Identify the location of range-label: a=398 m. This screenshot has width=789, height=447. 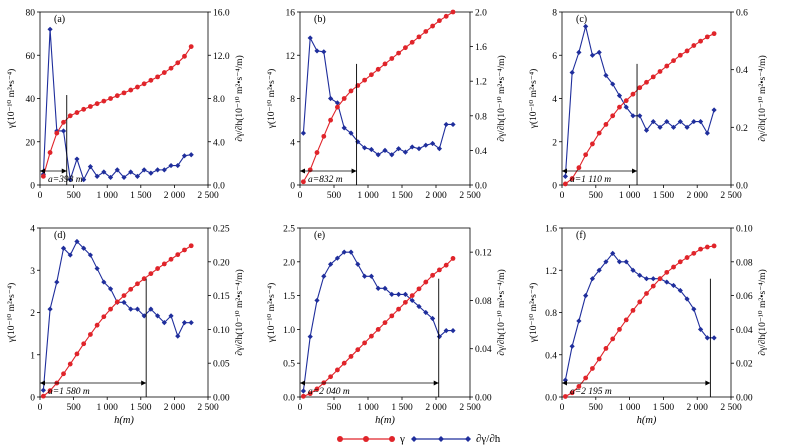
(65, 180).